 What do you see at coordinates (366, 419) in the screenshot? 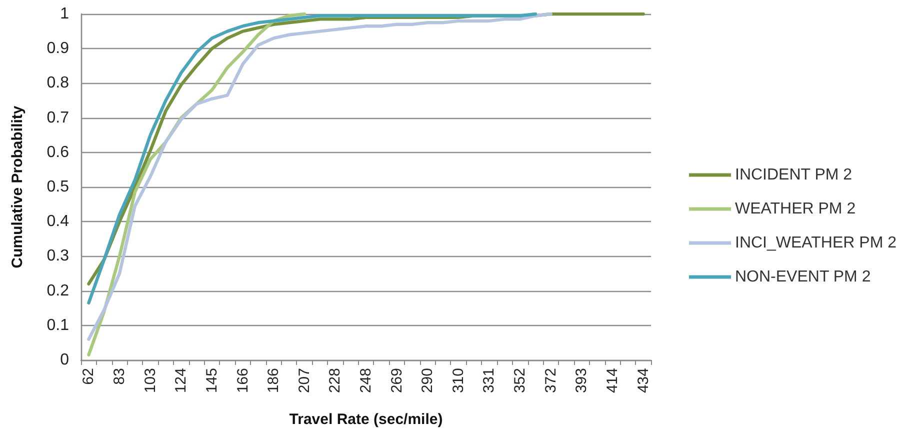
I see `x-axis-title: Travel Rate (sec/mile)` at bounding box center [366, 419].